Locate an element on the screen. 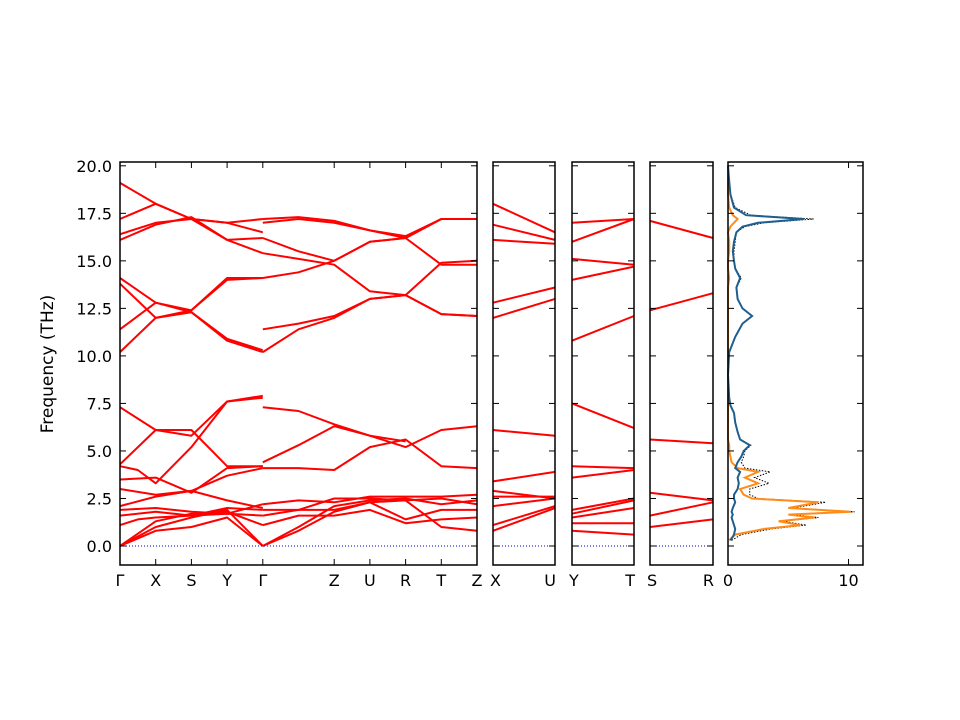  dos-curves is located at coordinates (790, 353).